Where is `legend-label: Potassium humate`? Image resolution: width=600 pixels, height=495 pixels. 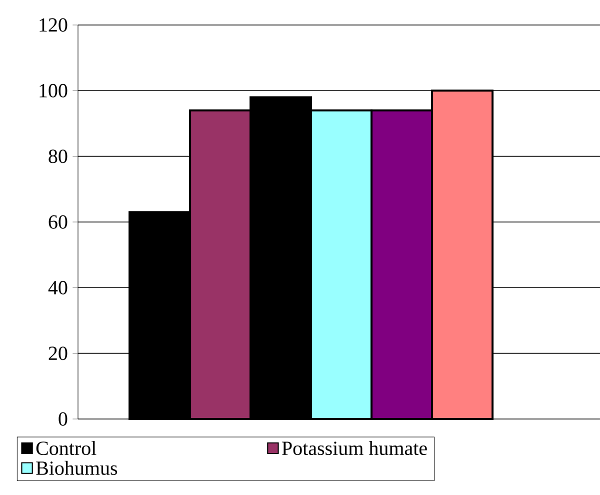
legend-label: Potassium humate is located at coordinates (354, 448).